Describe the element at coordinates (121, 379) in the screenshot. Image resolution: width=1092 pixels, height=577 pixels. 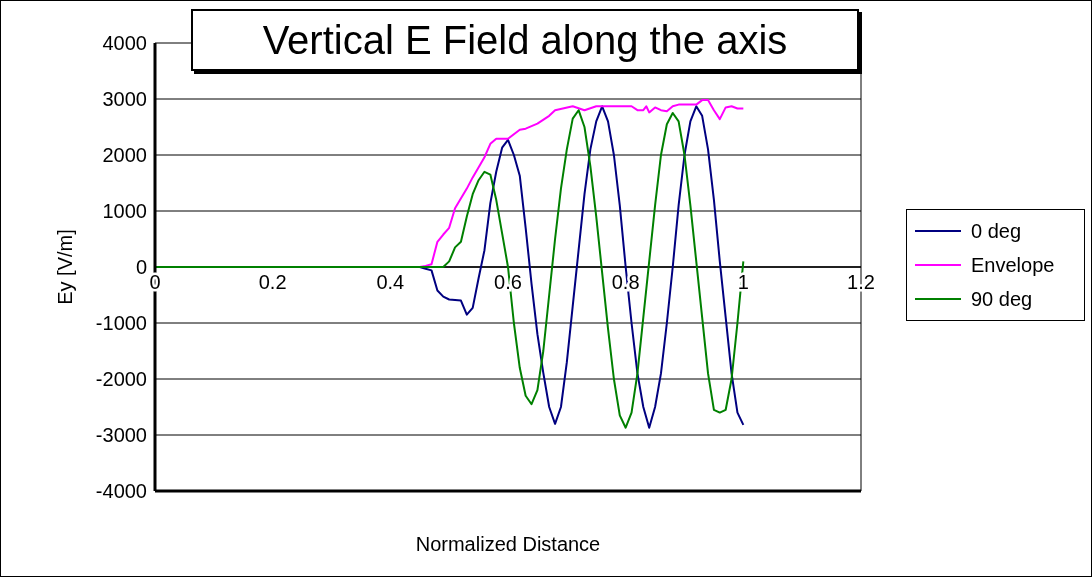
I see `y-tick-label: -2000` at that location.